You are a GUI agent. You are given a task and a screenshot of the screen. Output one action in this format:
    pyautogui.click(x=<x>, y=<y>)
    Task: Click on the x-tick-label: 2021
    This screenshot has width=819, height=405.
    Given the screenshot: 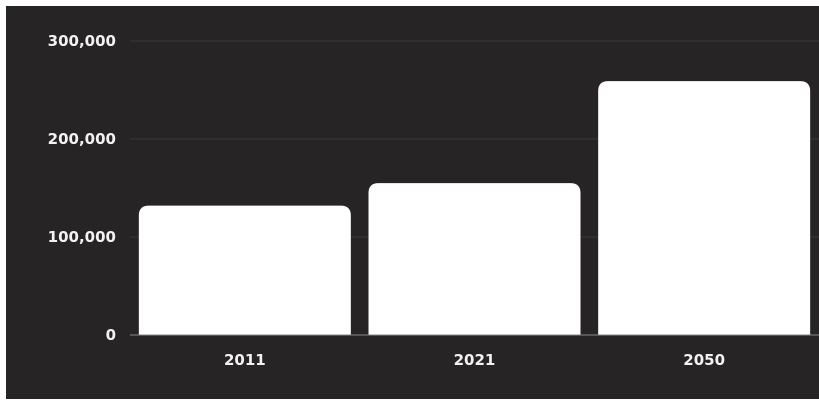 What is the action you would take?
    pyautogui.click(x=475, y=360)
    